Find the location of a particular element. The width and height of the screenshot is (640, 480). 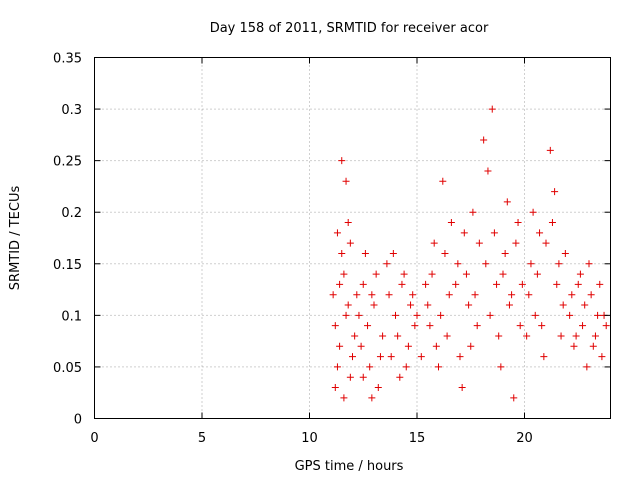

y-tick-label: 0.2 is located at coordinates (71, 213).